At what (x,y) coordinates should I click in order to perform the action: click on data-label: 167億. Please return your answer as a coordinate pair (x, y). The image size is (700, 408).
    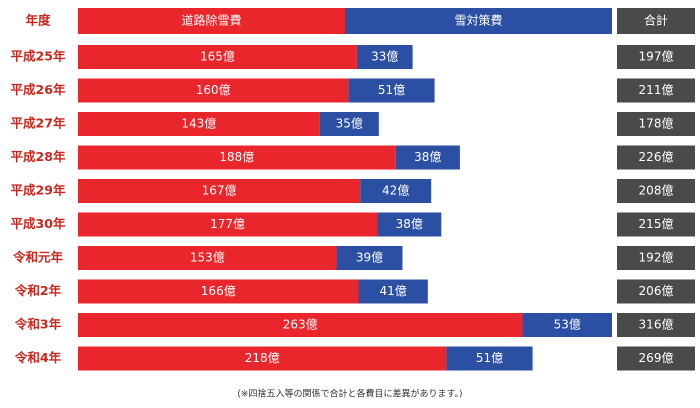
    Looking at the image, I should click on (219, 191).